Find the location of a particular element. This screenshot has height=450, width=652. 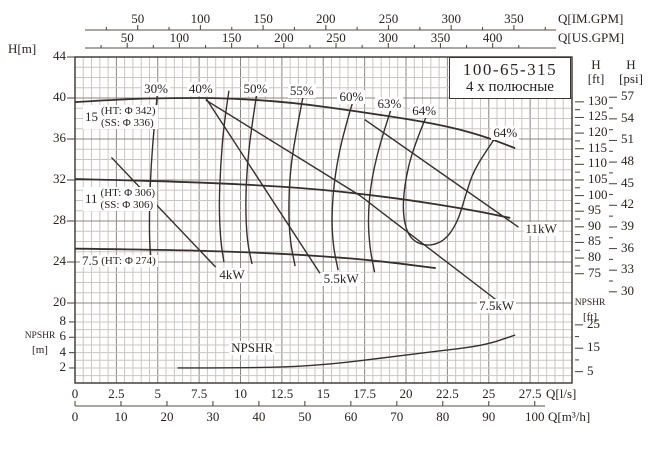

im-gpm-tick: 50 is located at coordinates (138, 18).